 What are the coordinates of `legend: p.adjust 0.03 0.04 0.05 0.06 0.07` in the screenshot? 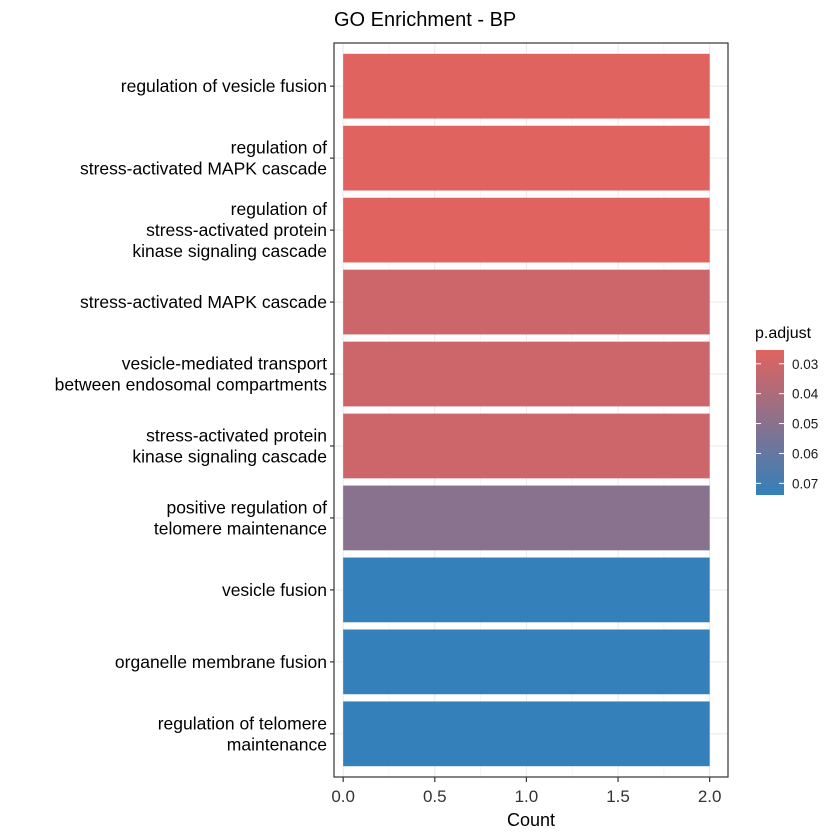 It's located at (787, 410).